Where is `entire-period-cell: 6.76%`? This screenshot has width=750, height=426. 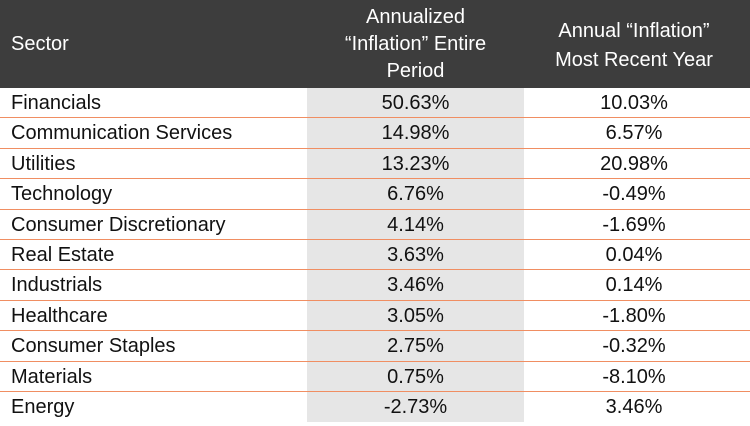
entire-period-cell: 6.76% is located at coordinates (415, 194).